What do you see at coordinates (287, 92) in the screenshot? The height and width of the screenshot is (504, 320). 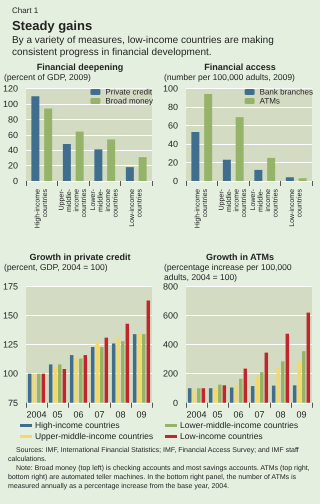 I see `legend-label: Bank branches` at bounding box center [287, 92].